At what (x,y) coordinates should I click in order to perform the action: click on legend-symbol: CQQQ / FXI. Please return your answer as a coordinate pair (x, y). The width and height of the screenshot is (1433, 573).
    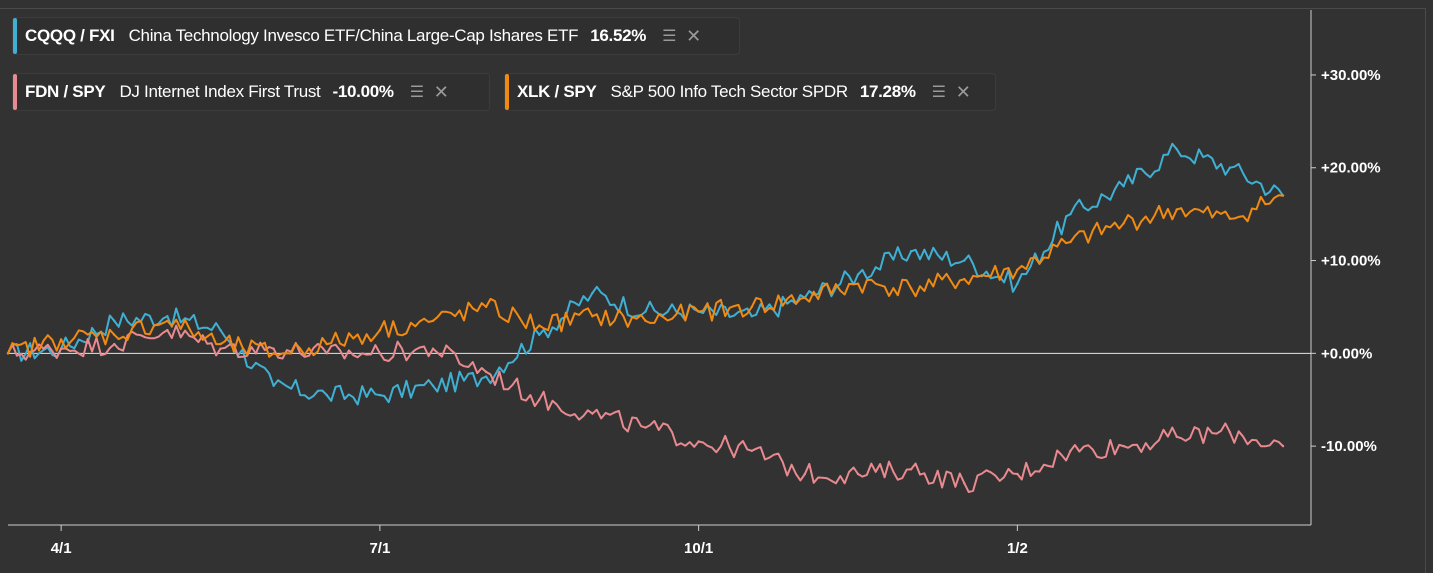
    Looking at the image, I should click on (70, 35).